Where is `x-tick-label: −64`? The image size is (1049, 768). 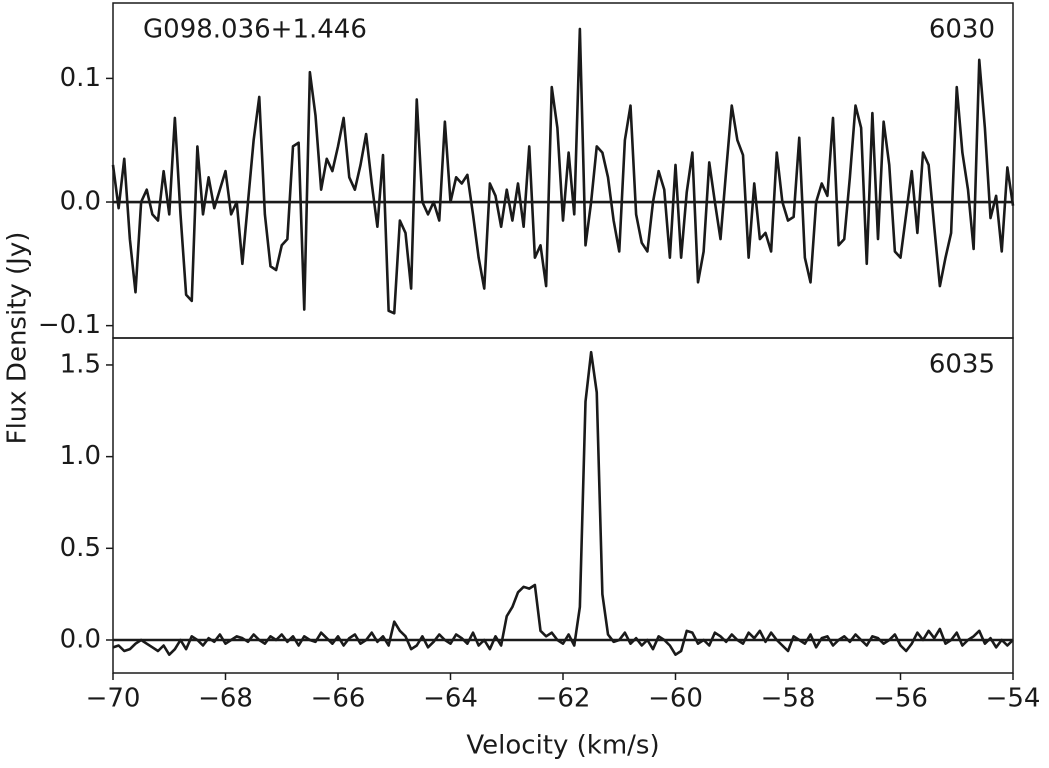
x-tick-label: −64 is located at coordinates (450, 699).